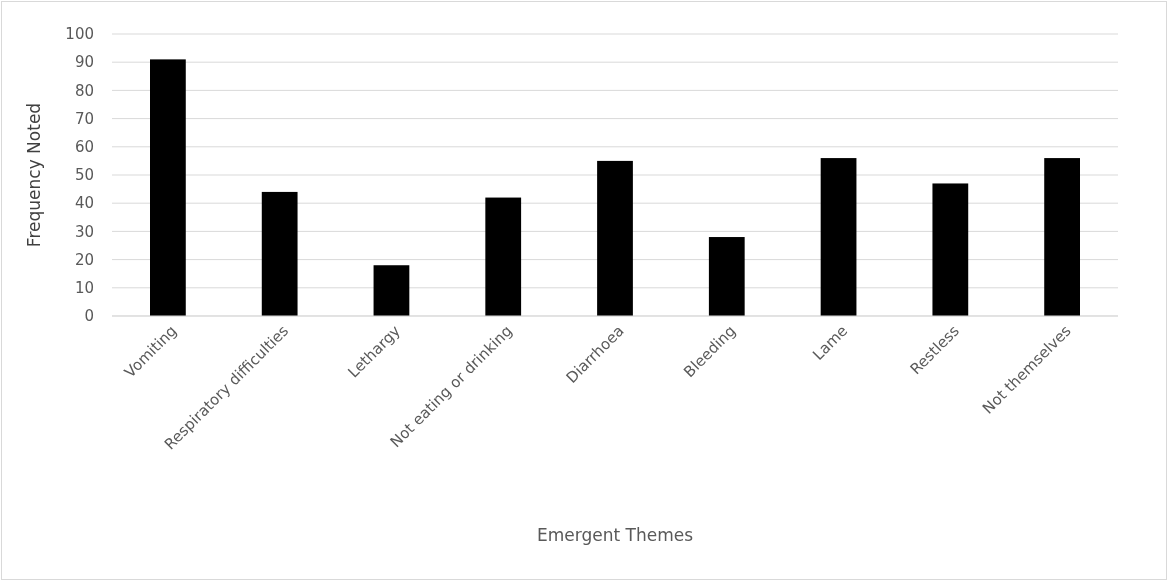 Image resolution: width=1168 pixels, height=581 pixels. What do you see at coordinates (34, 175) in the screenshot?
I see `y-axis-title: Frequency Noted` at bounding box center [34, 175].